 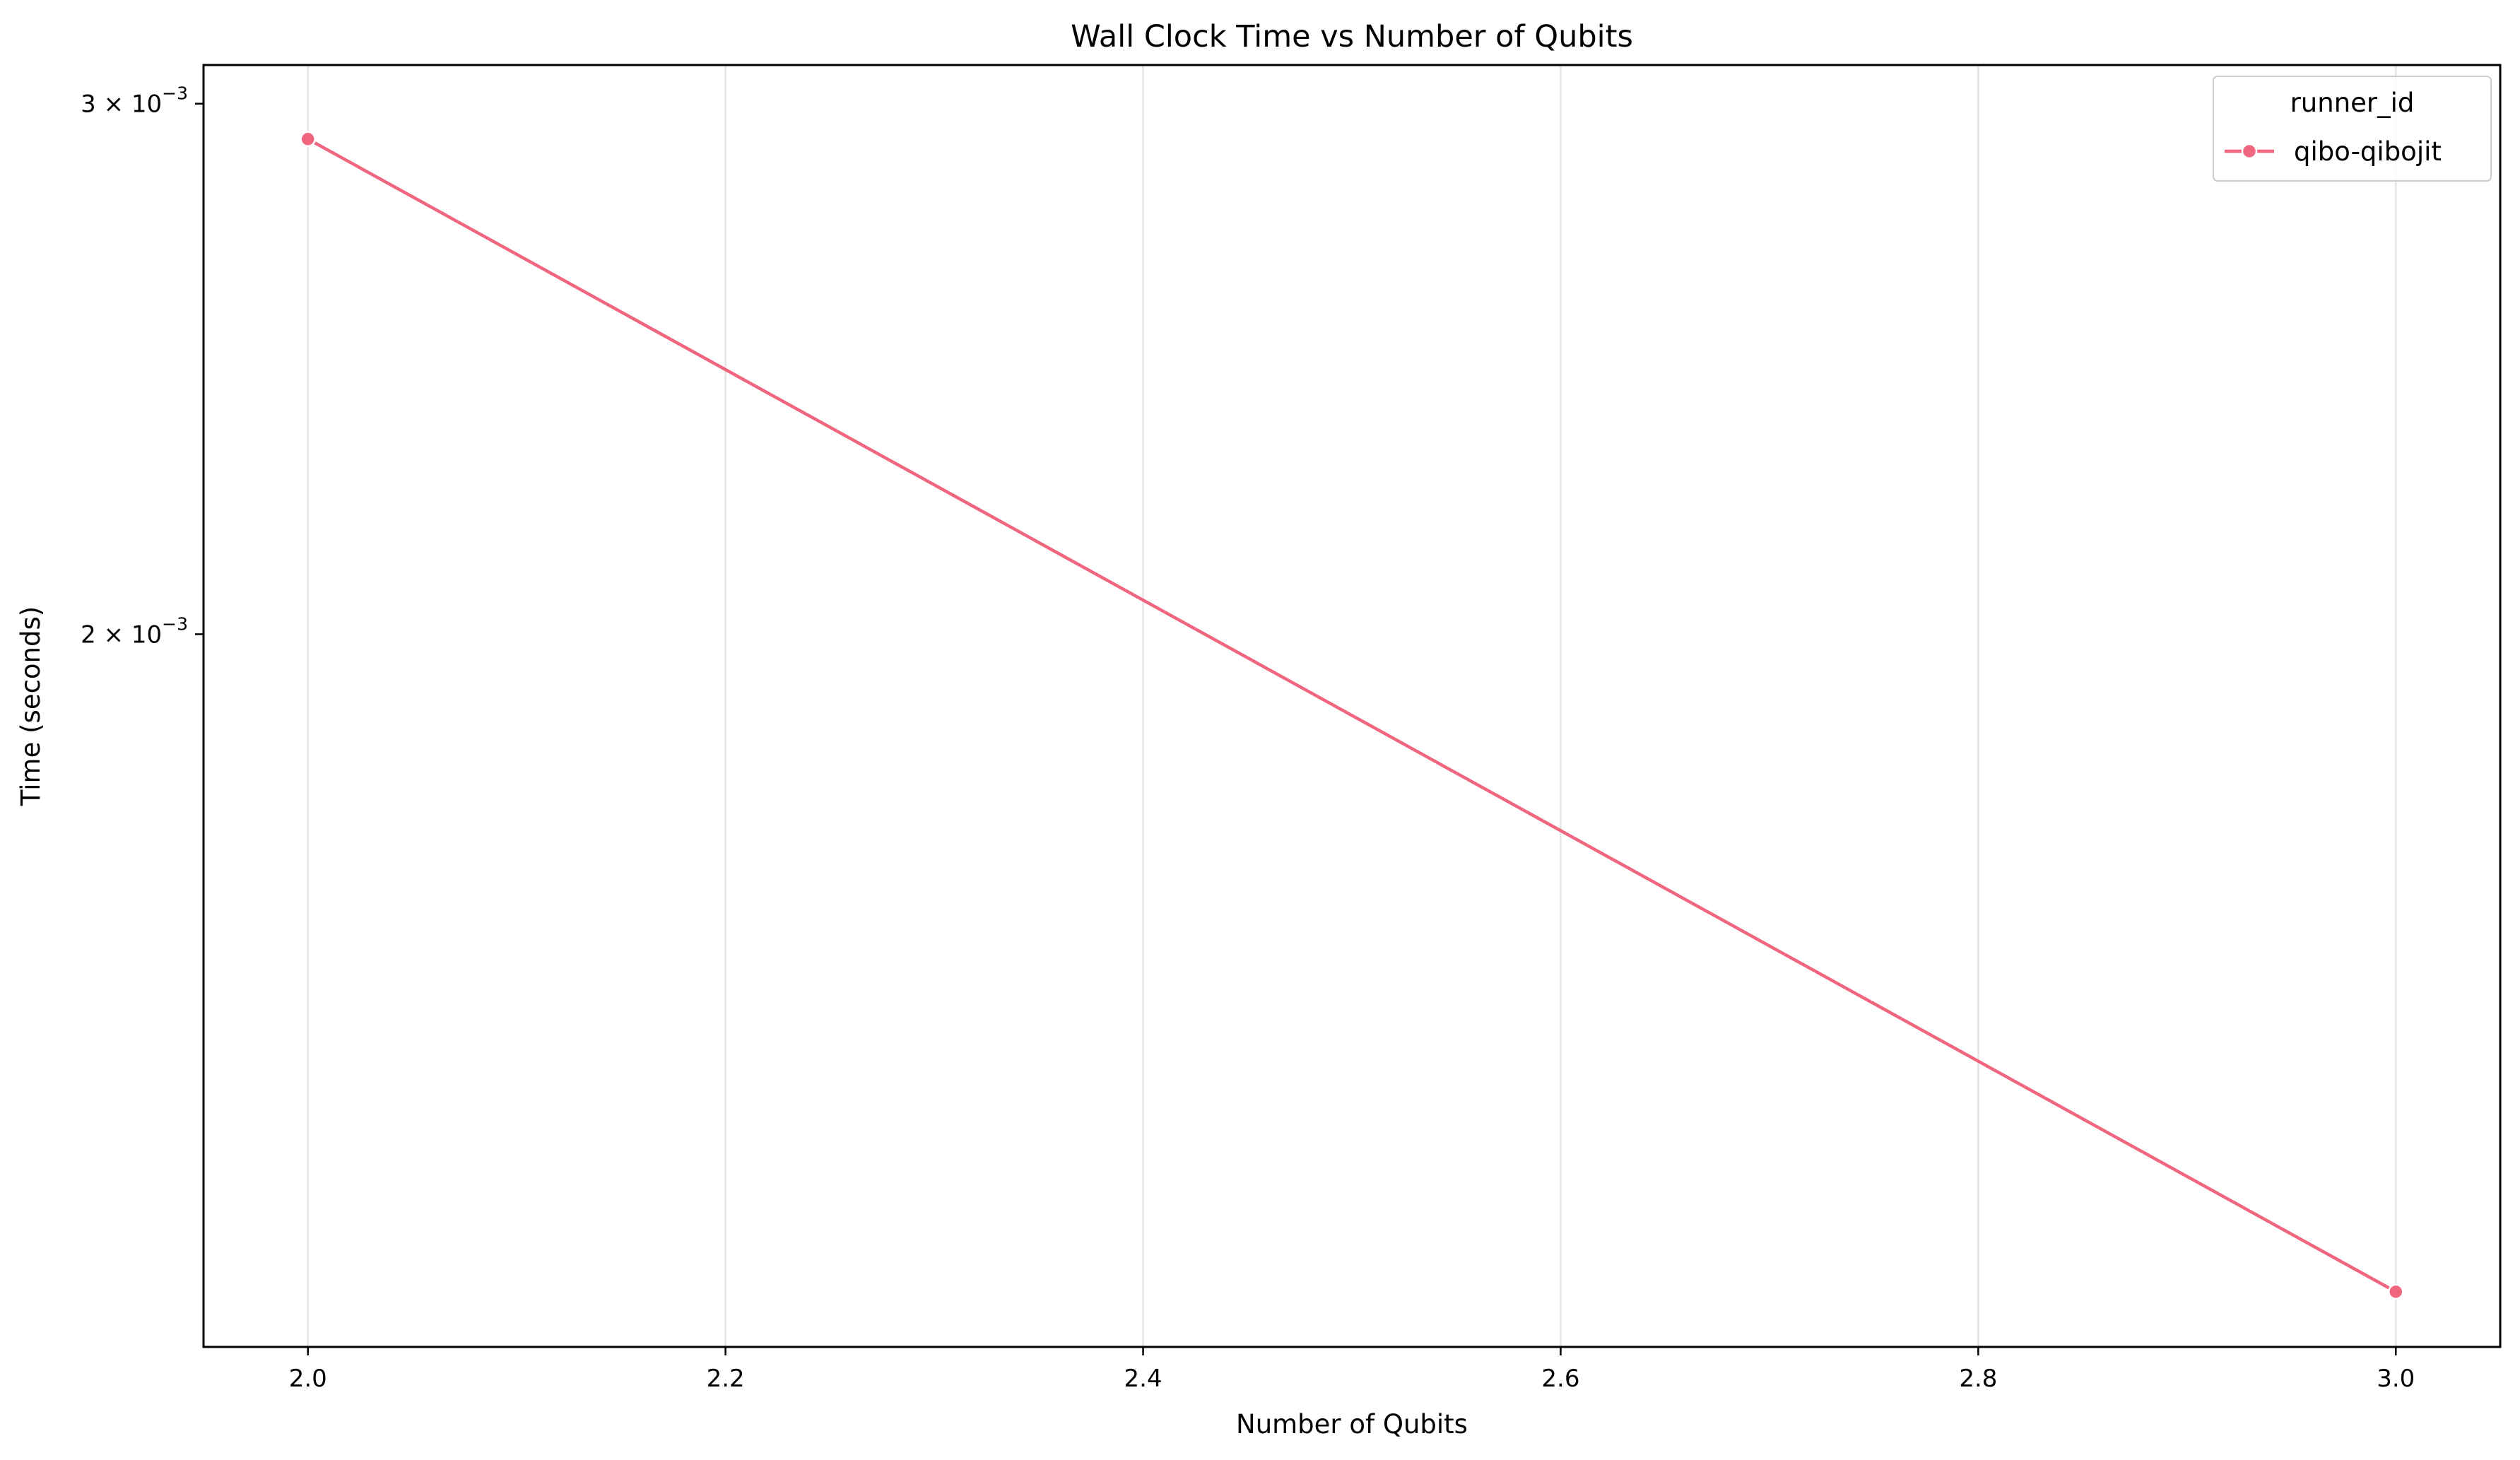 I want to click on legend-box, so click(x=2353, y=129).